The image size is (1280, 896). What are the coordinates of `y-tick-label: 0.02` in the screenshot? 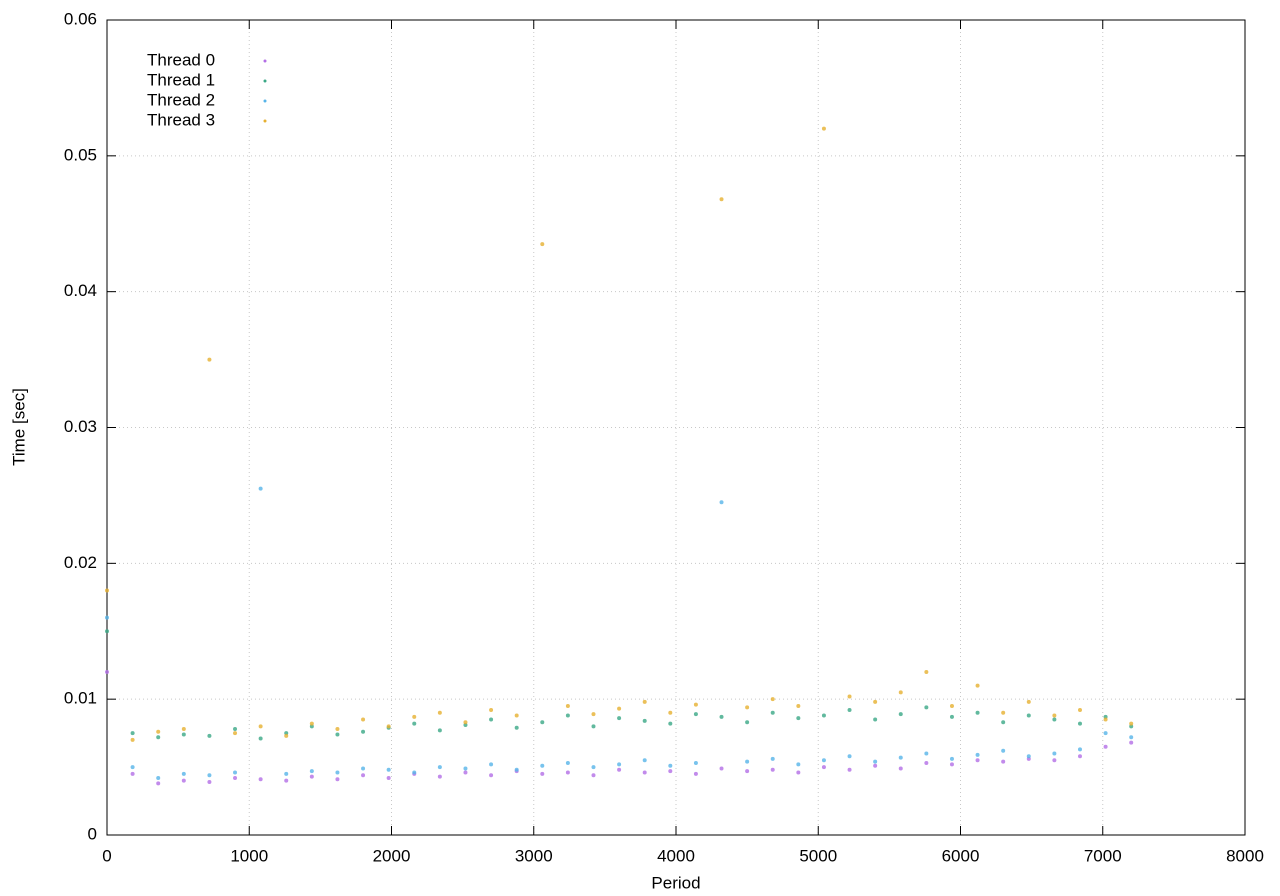 It's located at (80, 562).